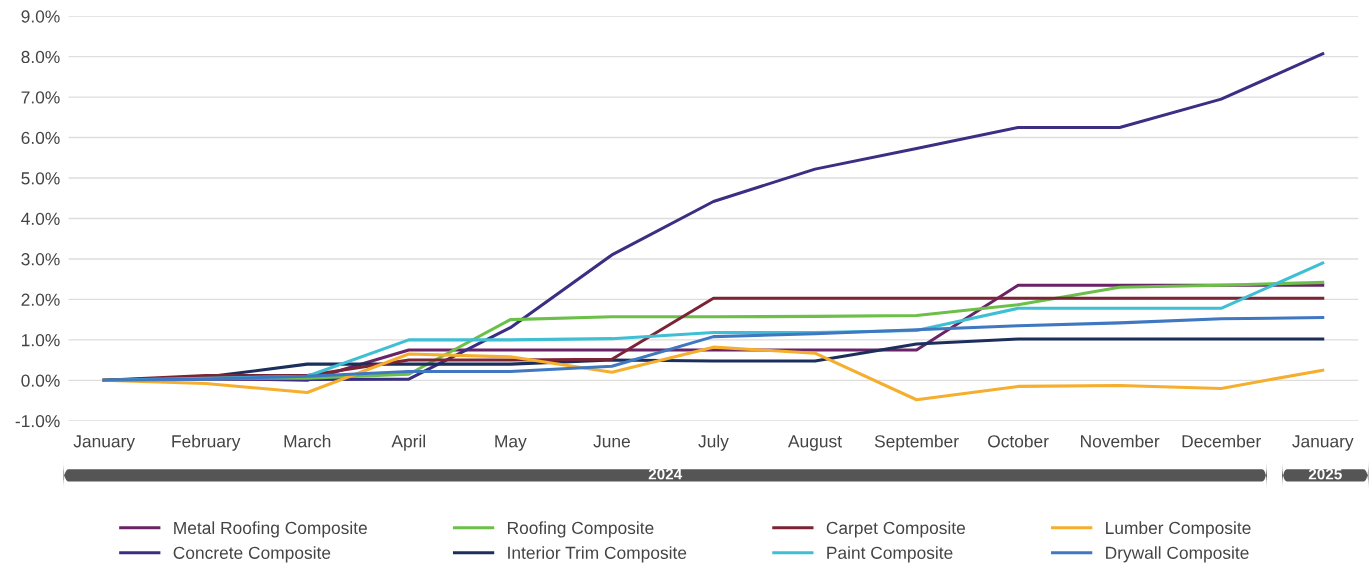 The height and width of the screenshot is (578, 1372). I want to click on y-tick-label: -1.0%, so click(37, 421).